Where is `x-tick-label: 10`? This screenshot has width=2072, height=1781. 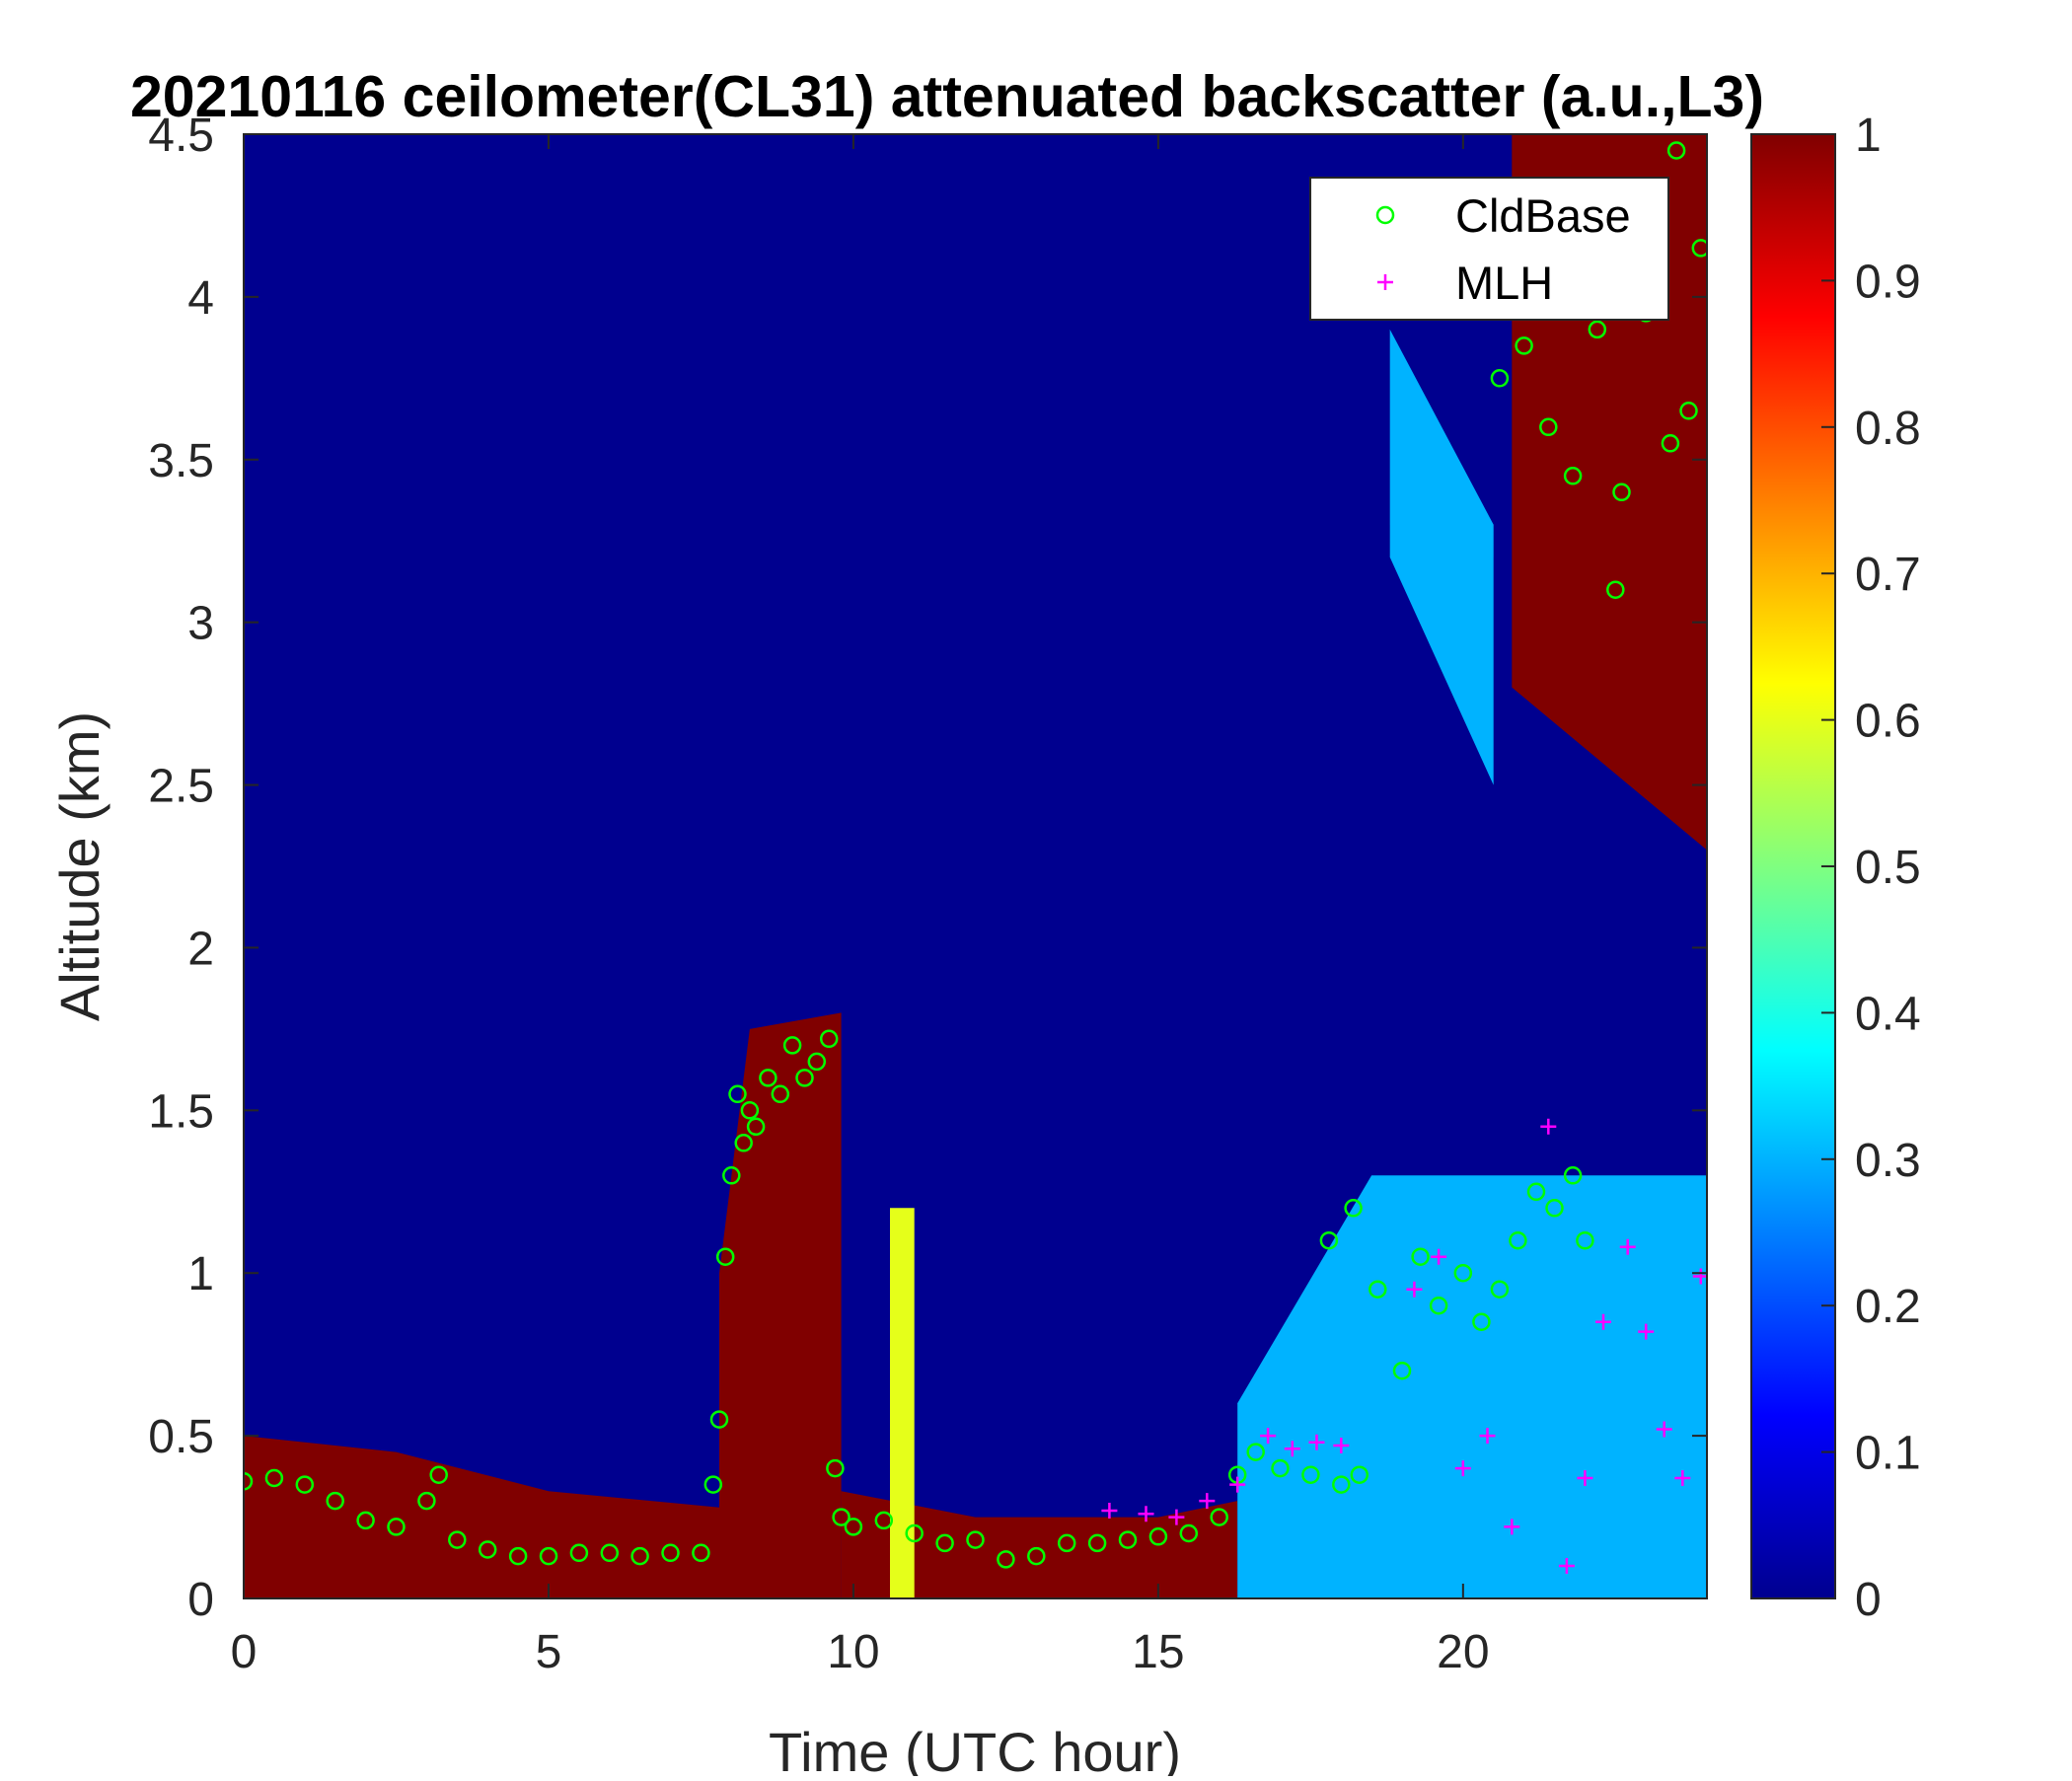 x-tick-label: 10 is located at coordinates (853, 1652).